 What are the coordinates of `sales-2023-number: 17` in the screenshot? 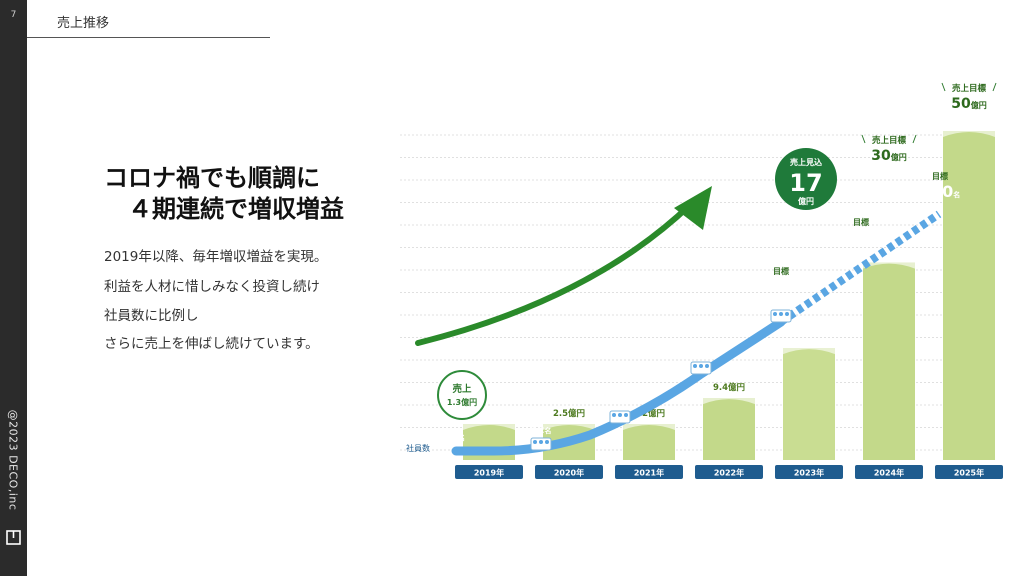 It's located at (805, 183).